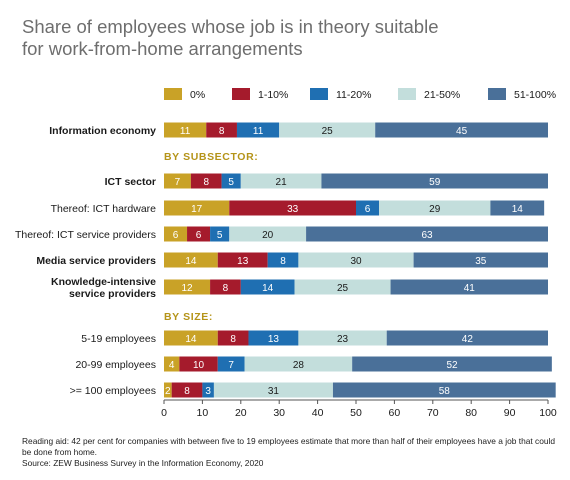 The height and width of the screenshot is (480, 570). I want to click on data-label-0-1: 8, so click(222, 131).